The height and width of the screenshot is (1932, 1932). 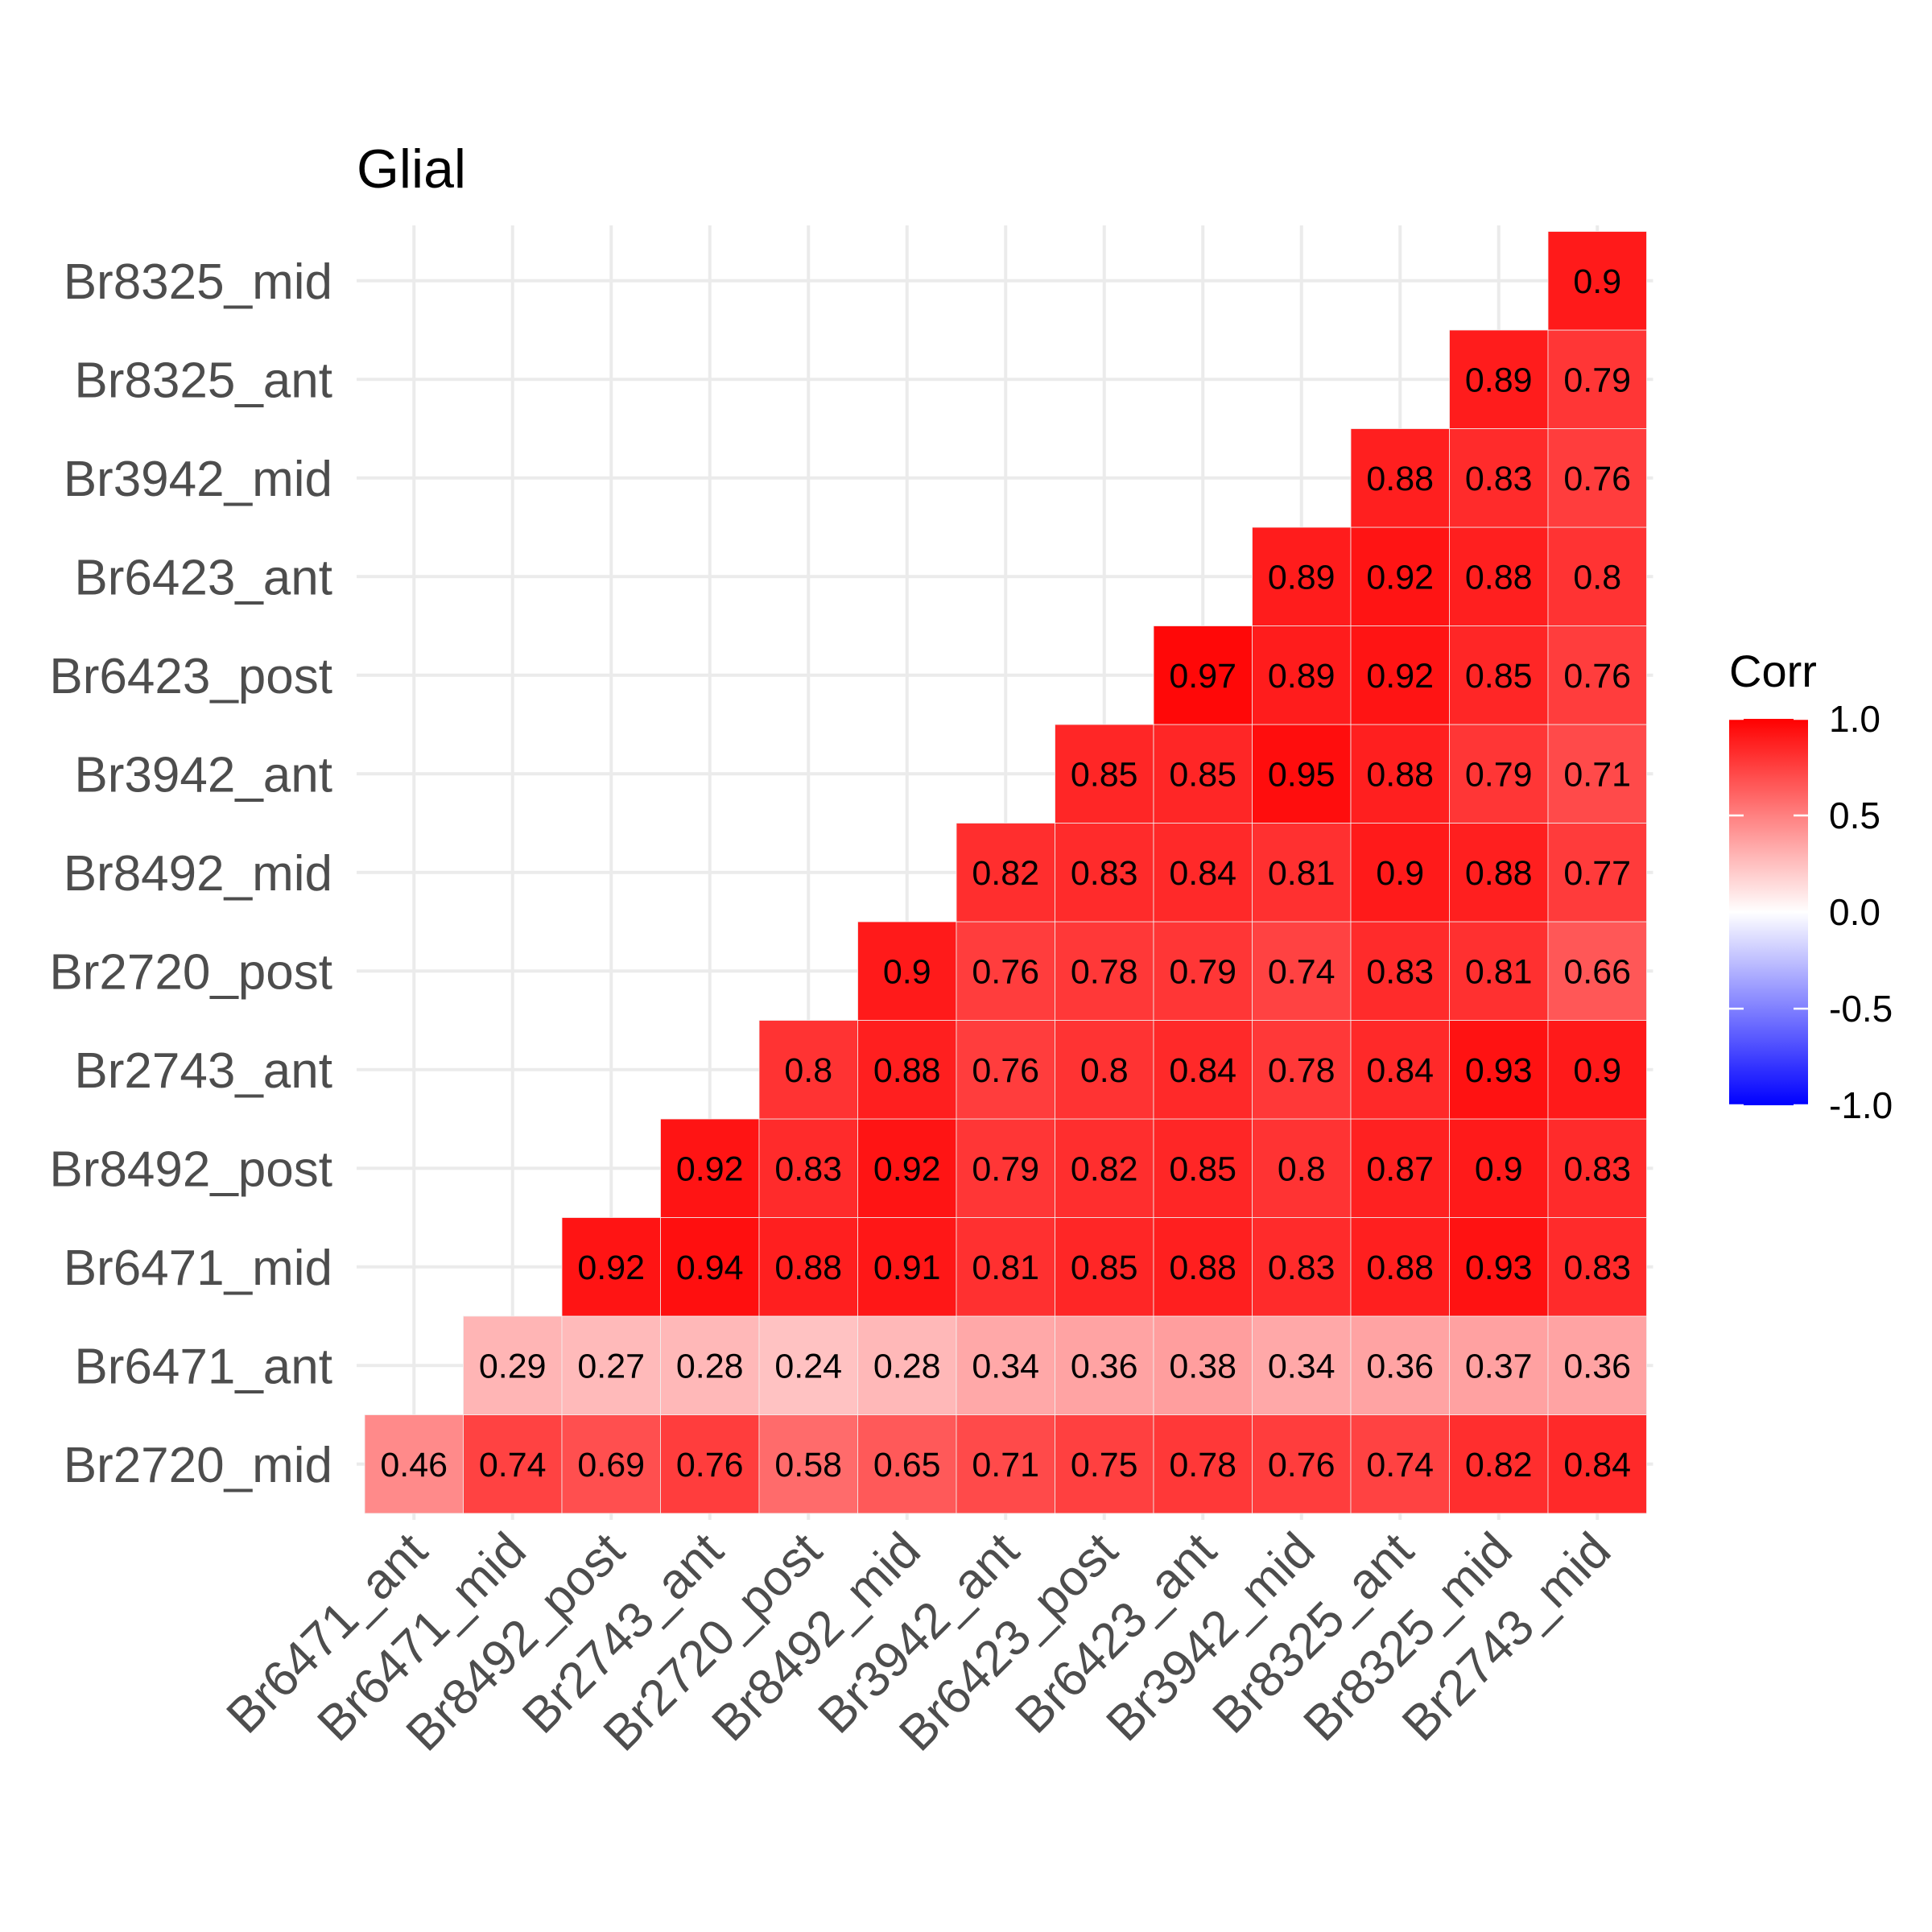 I want to click on cell-value-label: 0.36, so click(x=1104, y=1366).